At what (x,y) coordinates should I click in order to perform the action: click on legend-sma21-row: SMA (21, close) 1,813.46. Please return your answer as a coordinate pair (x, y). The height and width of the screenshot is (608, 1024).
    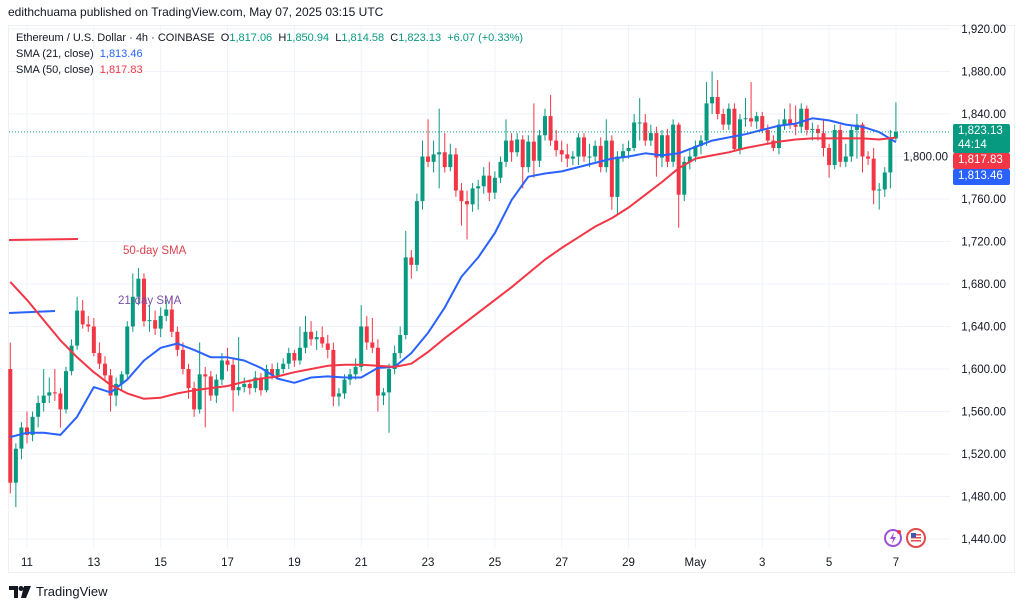
    Looking at the image, I should click on (79, 54).